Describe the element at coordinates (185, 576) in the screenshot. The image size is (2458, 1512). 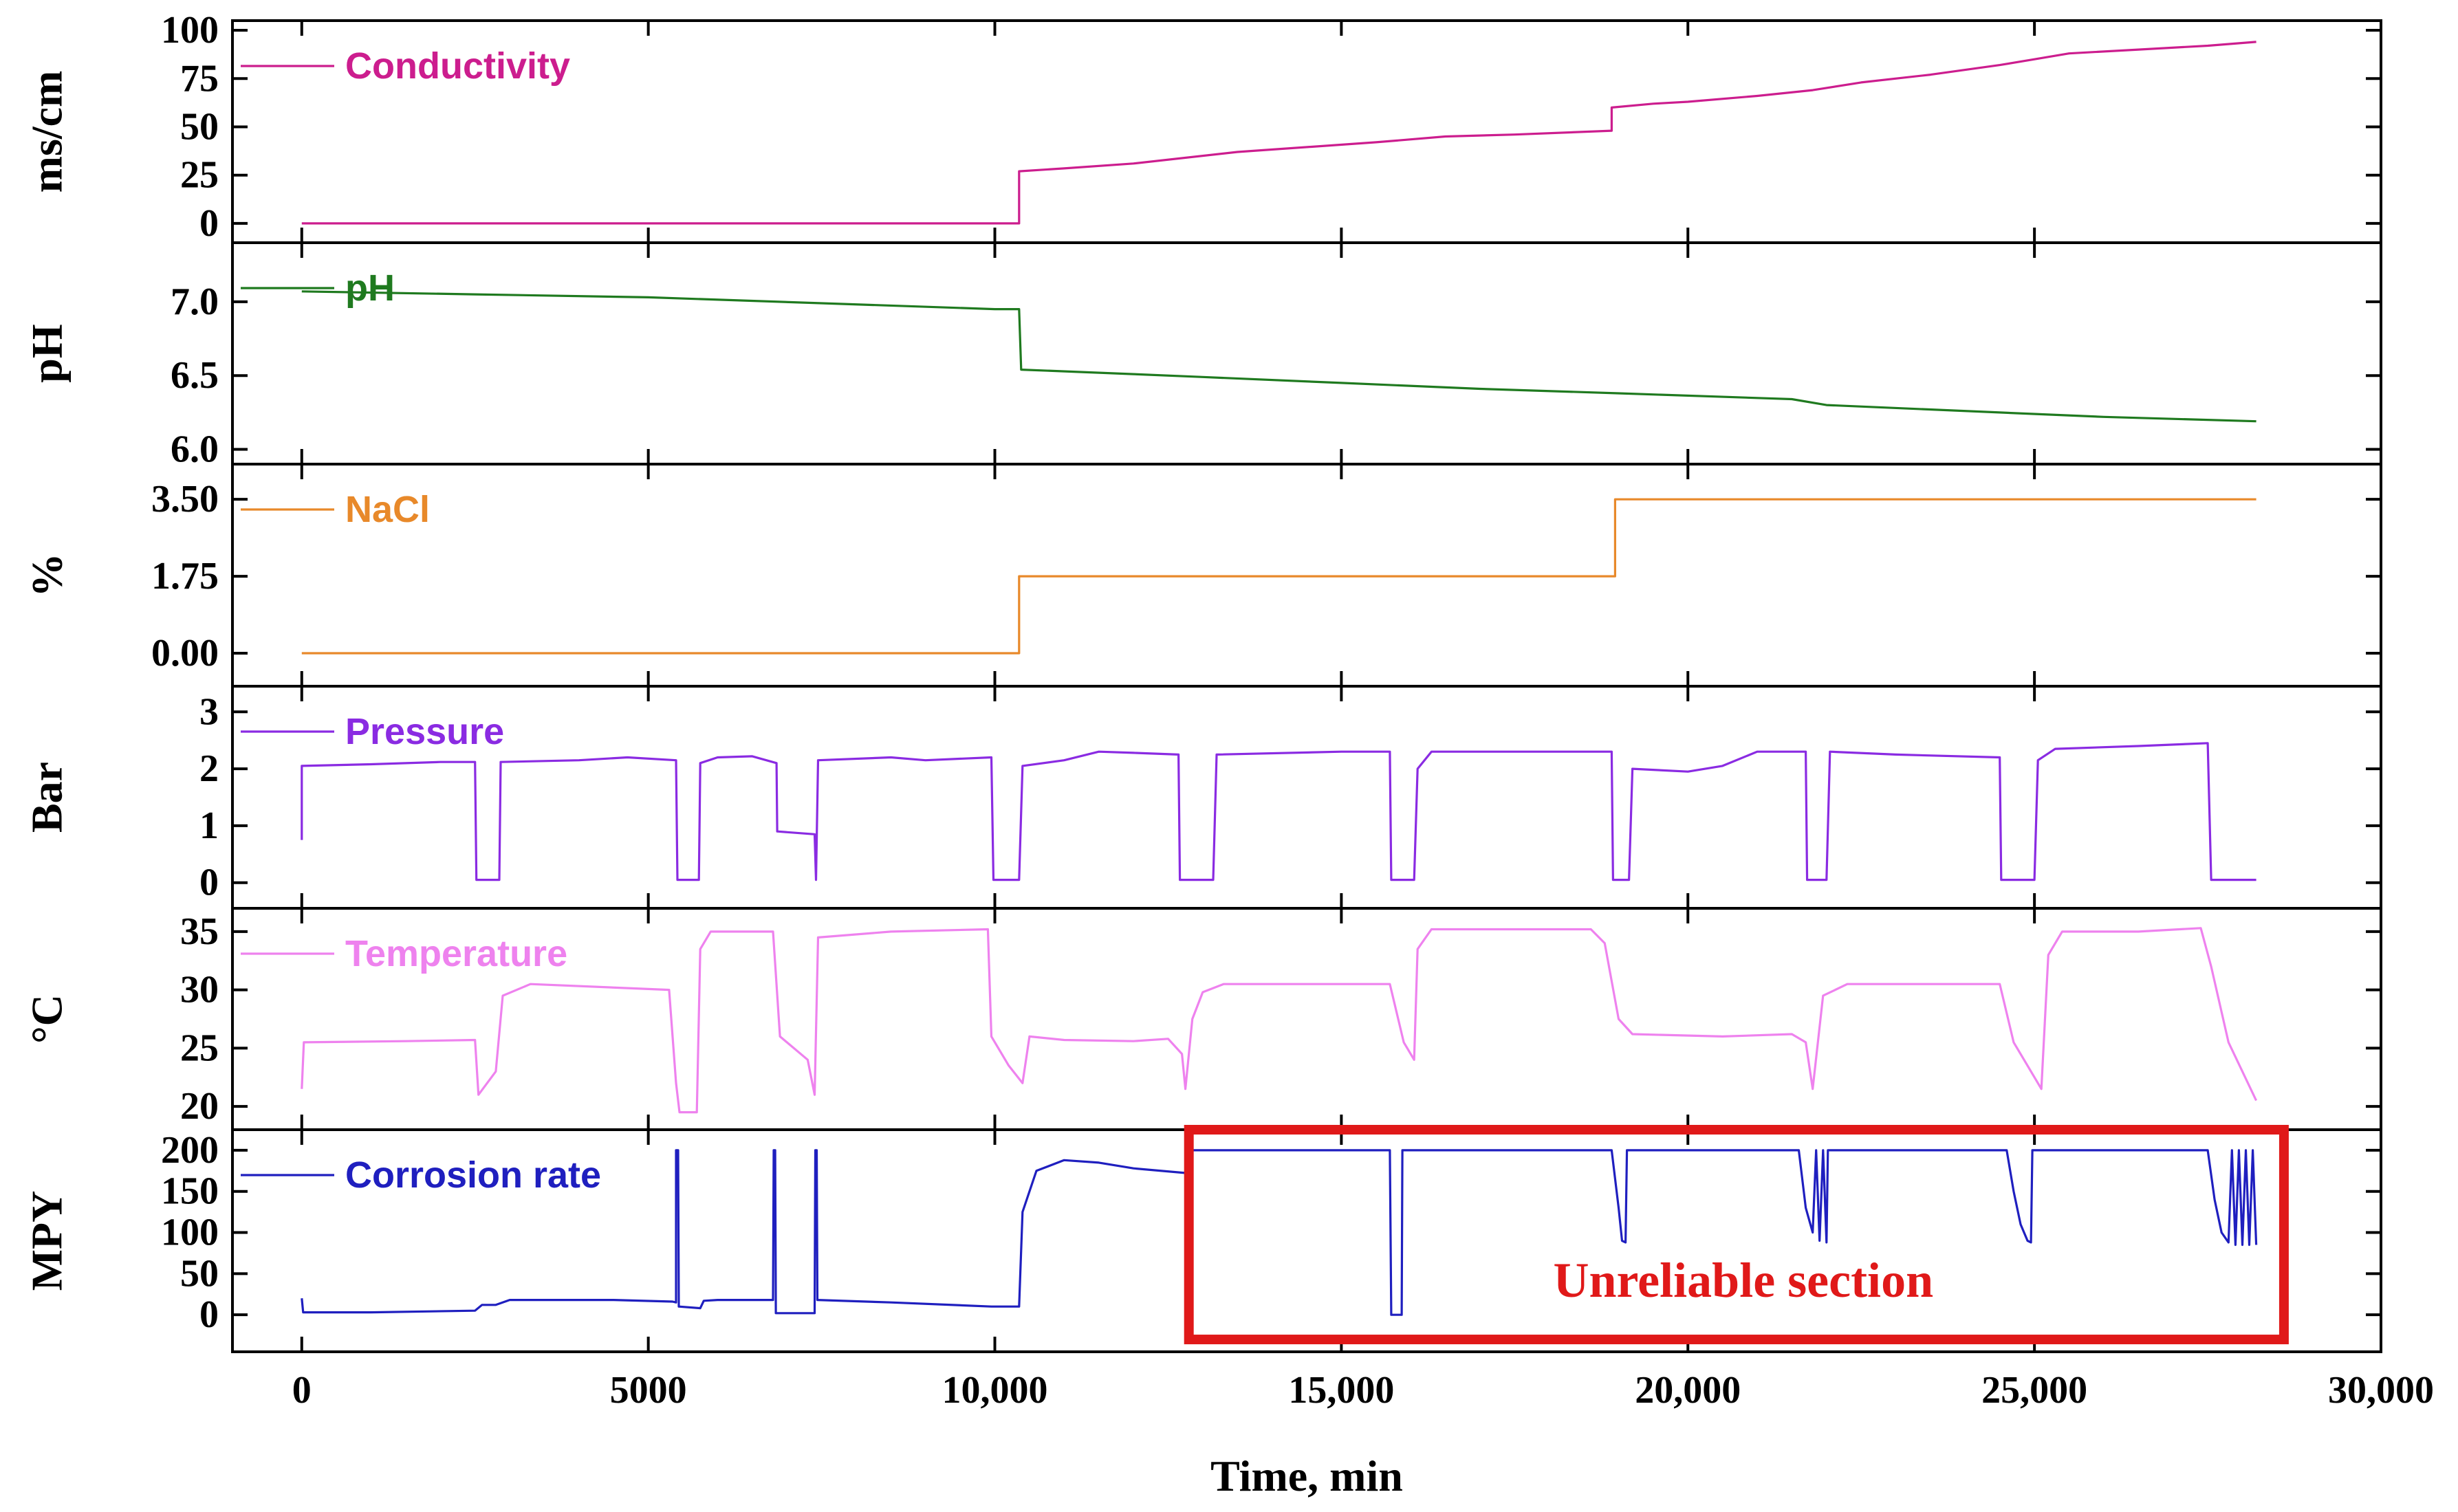
I see `y-tick-label: 1.75` at that location.